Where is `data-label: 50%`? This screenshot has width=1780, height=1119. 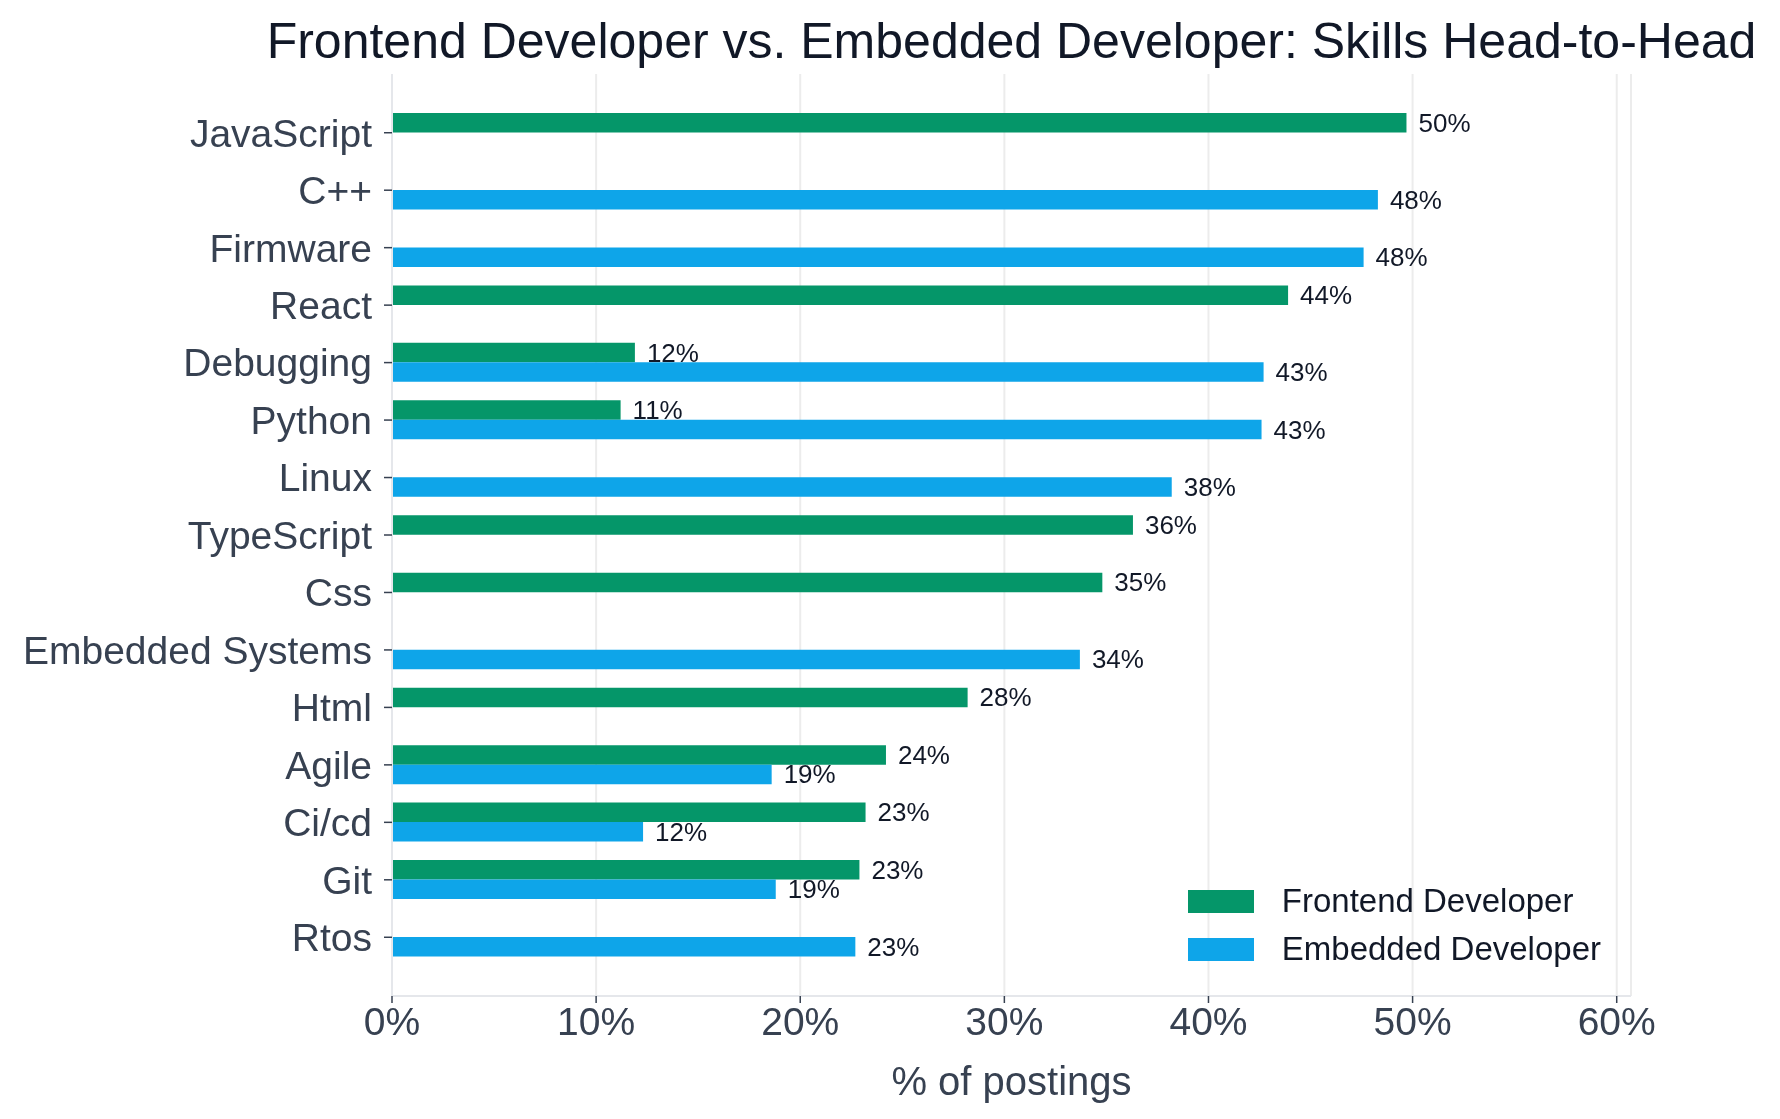 data-label: 50% is located at coordinates (1444, 122).